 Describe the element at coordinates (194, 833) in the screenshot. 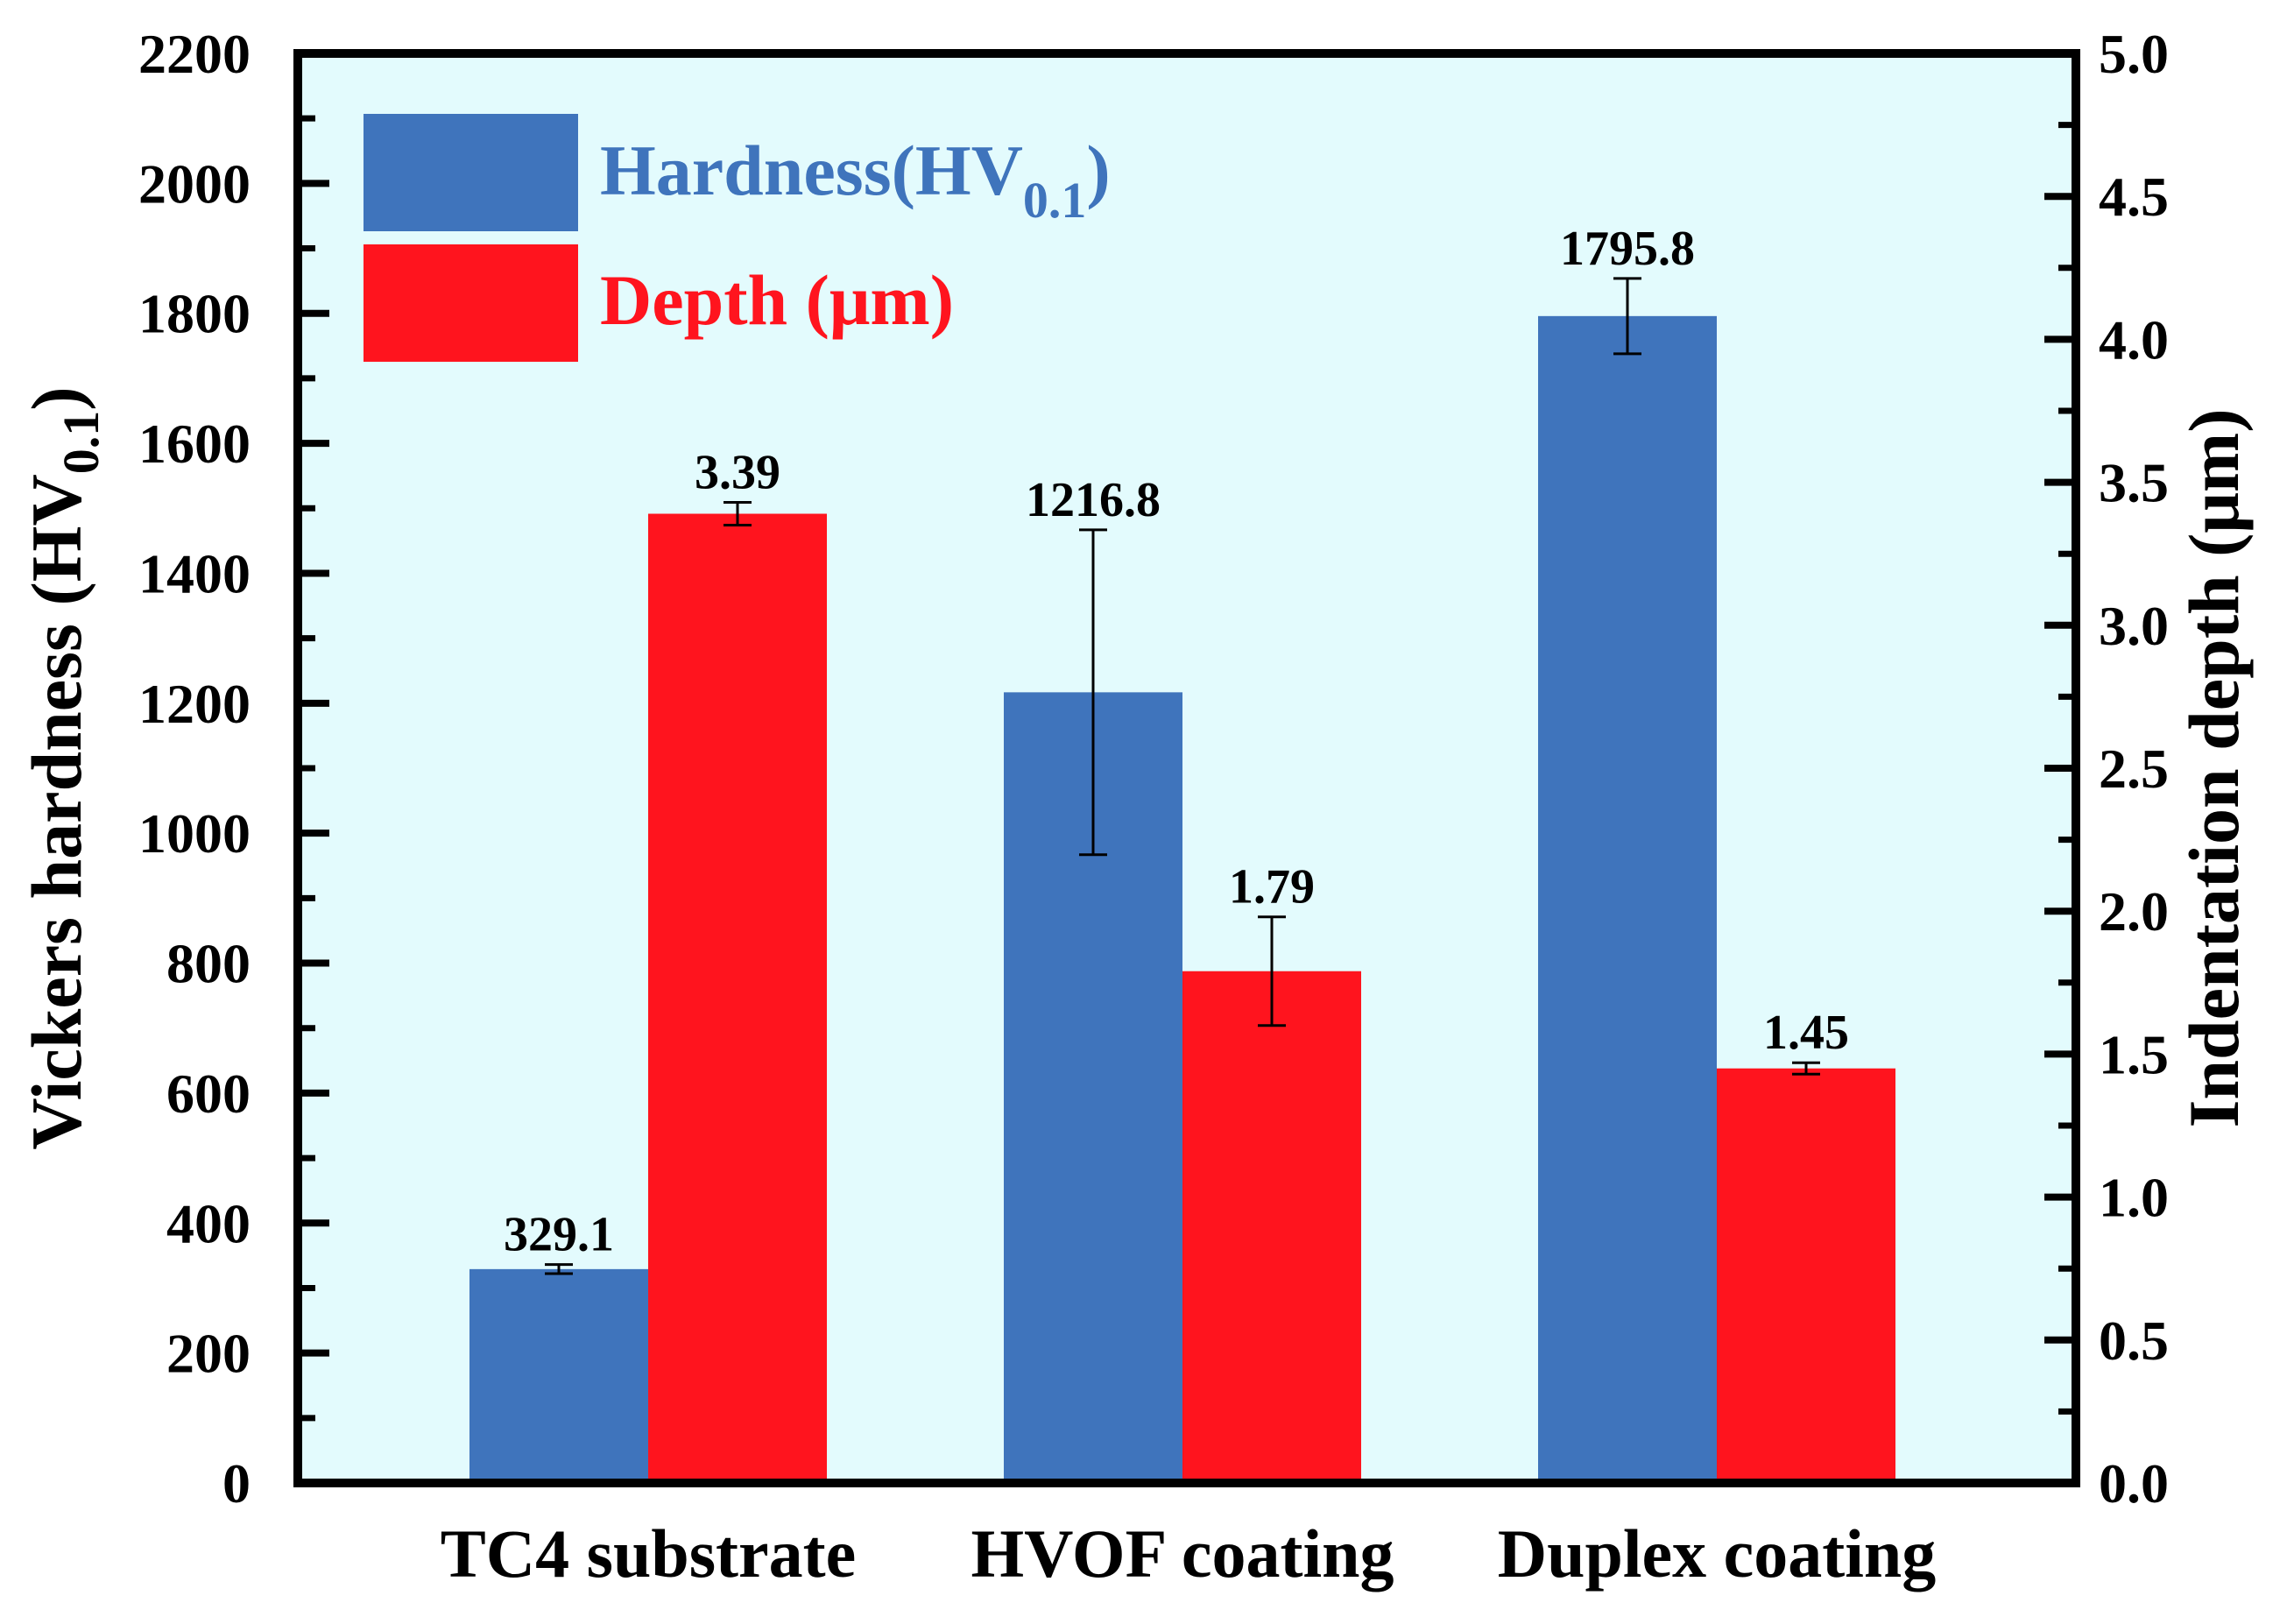

I see `left-tick-label: 1000` at that location.